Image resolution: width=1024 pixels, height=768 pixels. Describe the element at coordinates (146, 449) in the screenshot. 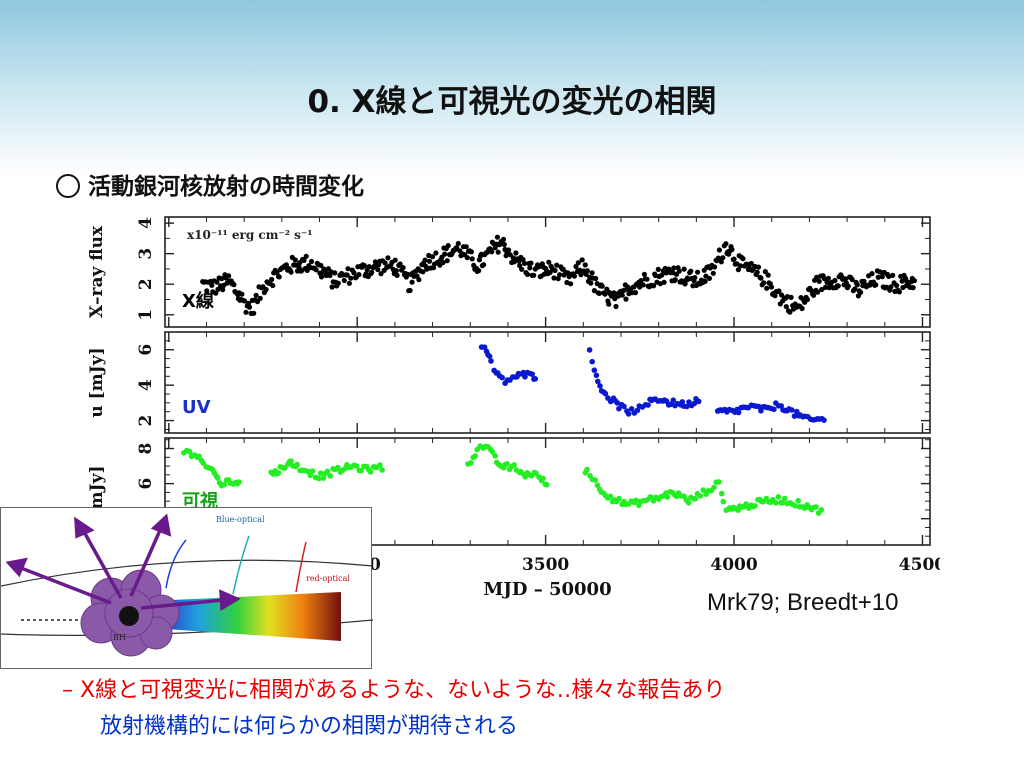

I see `y-tick-label: 8` at that location.